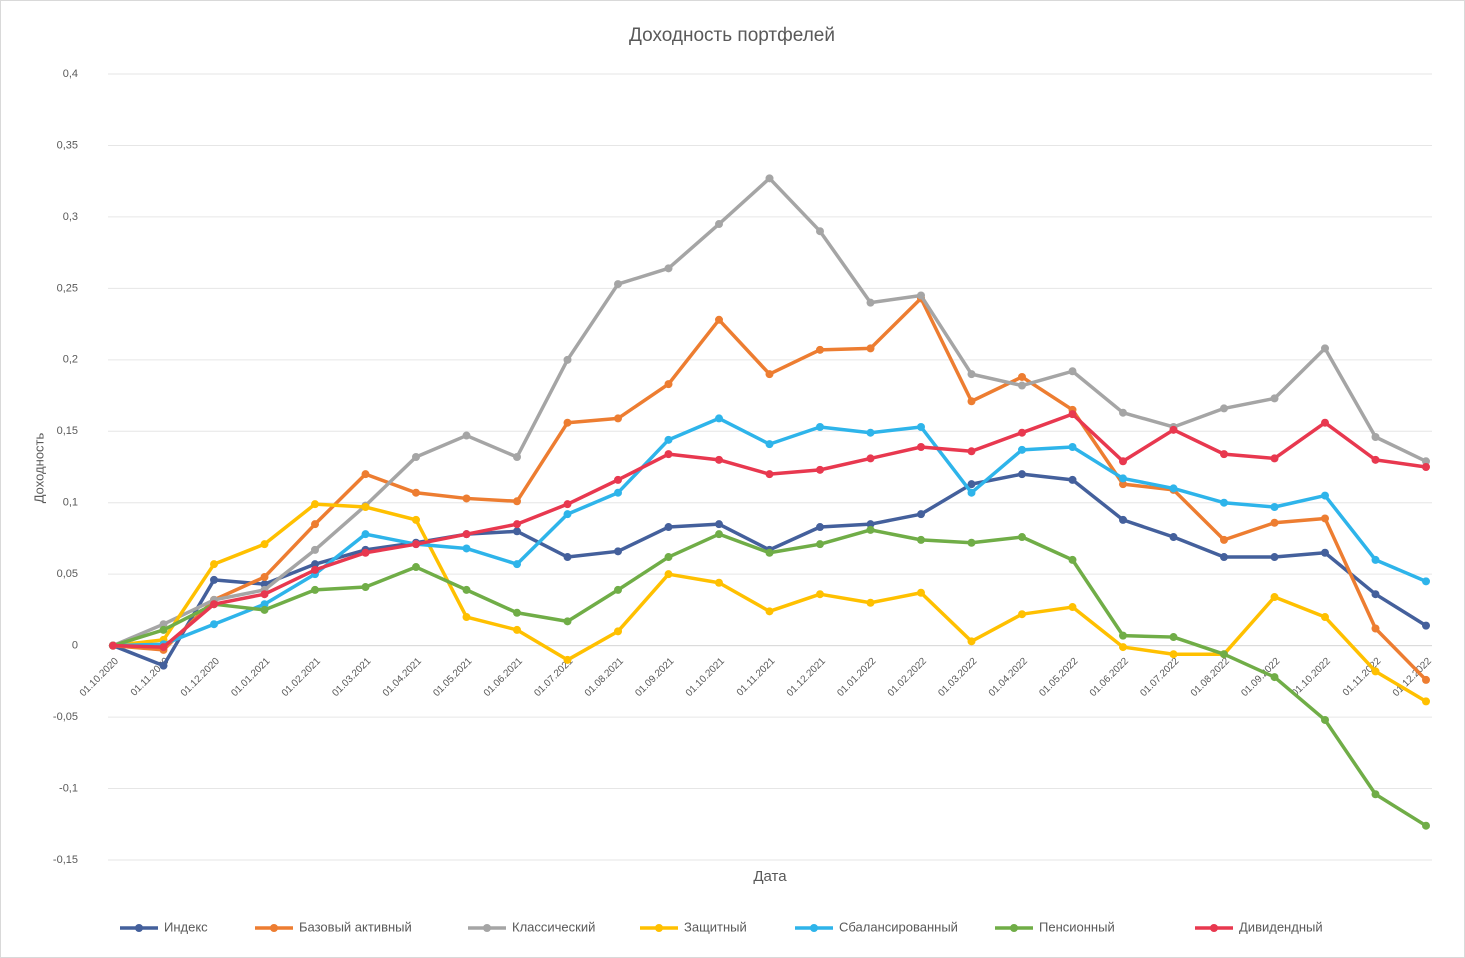  What do you see at coordinates (67, 574) in the screenshot?
I see `y-tick-label: 0,05` at bounding box center [67, 574].